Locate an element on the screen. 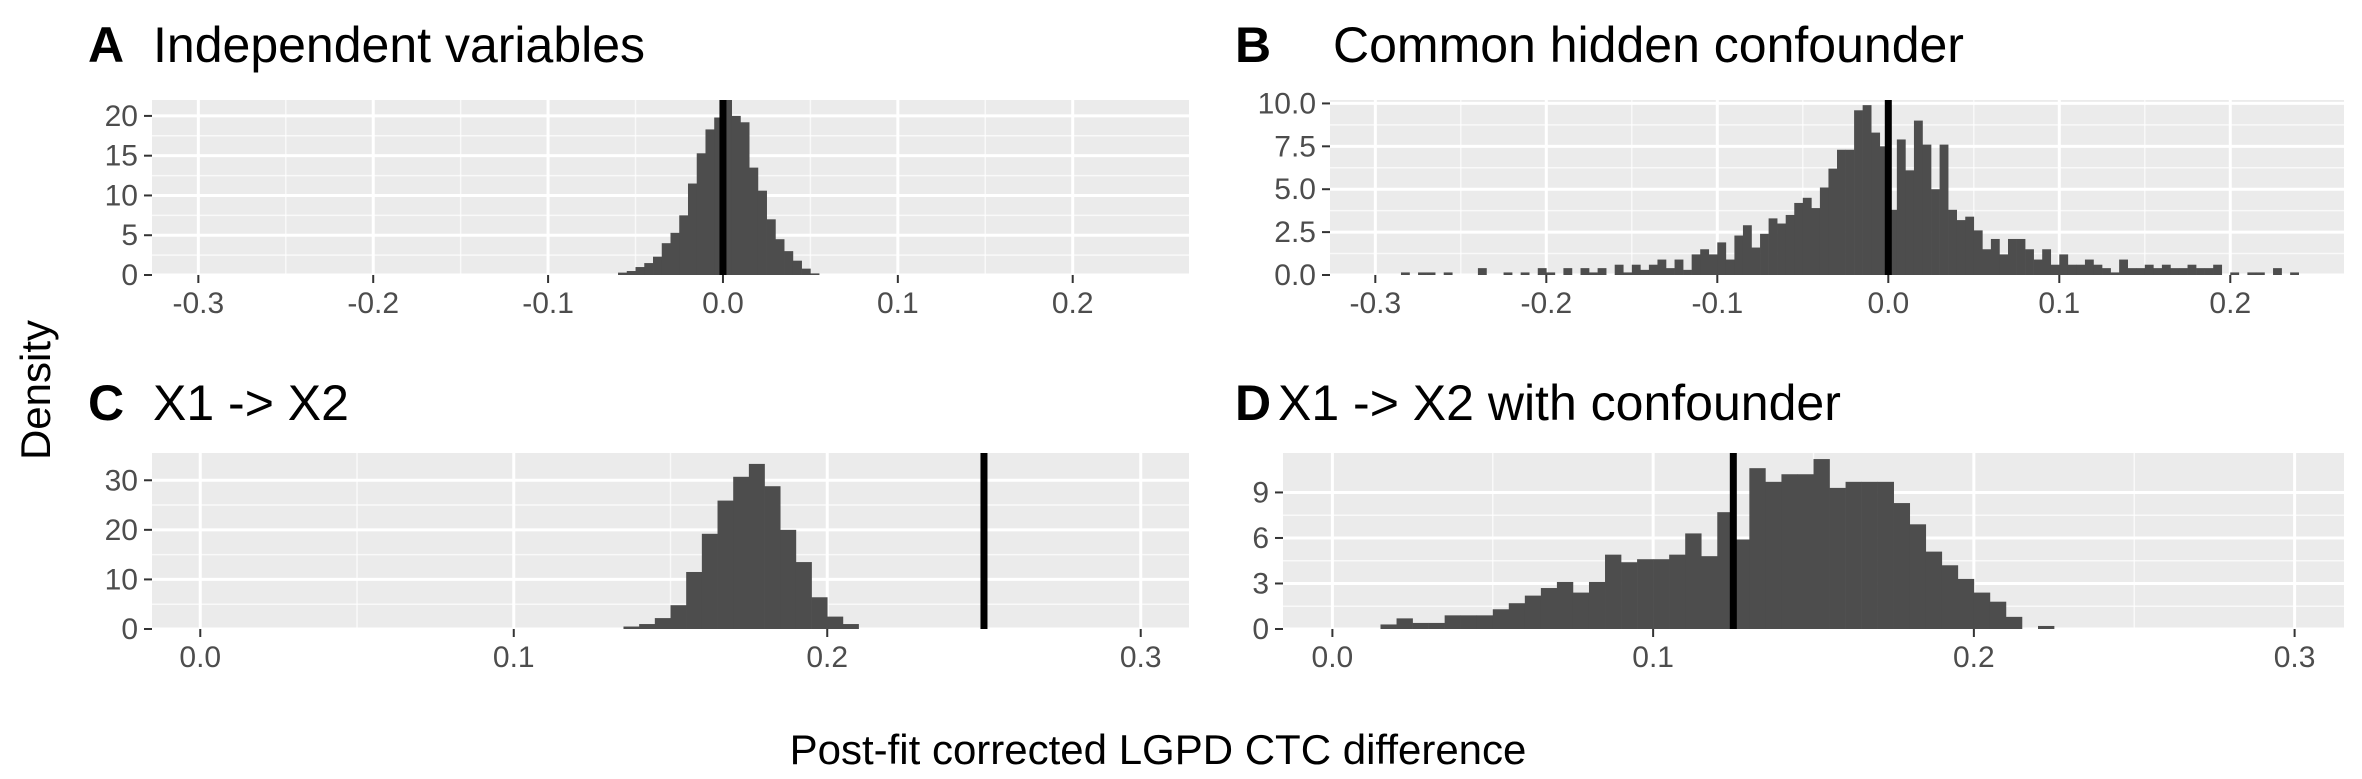 This screenshot has height=779, width=2362. panel-b-y-tick-label: 0.0 is located at coordinates (1295, 275).